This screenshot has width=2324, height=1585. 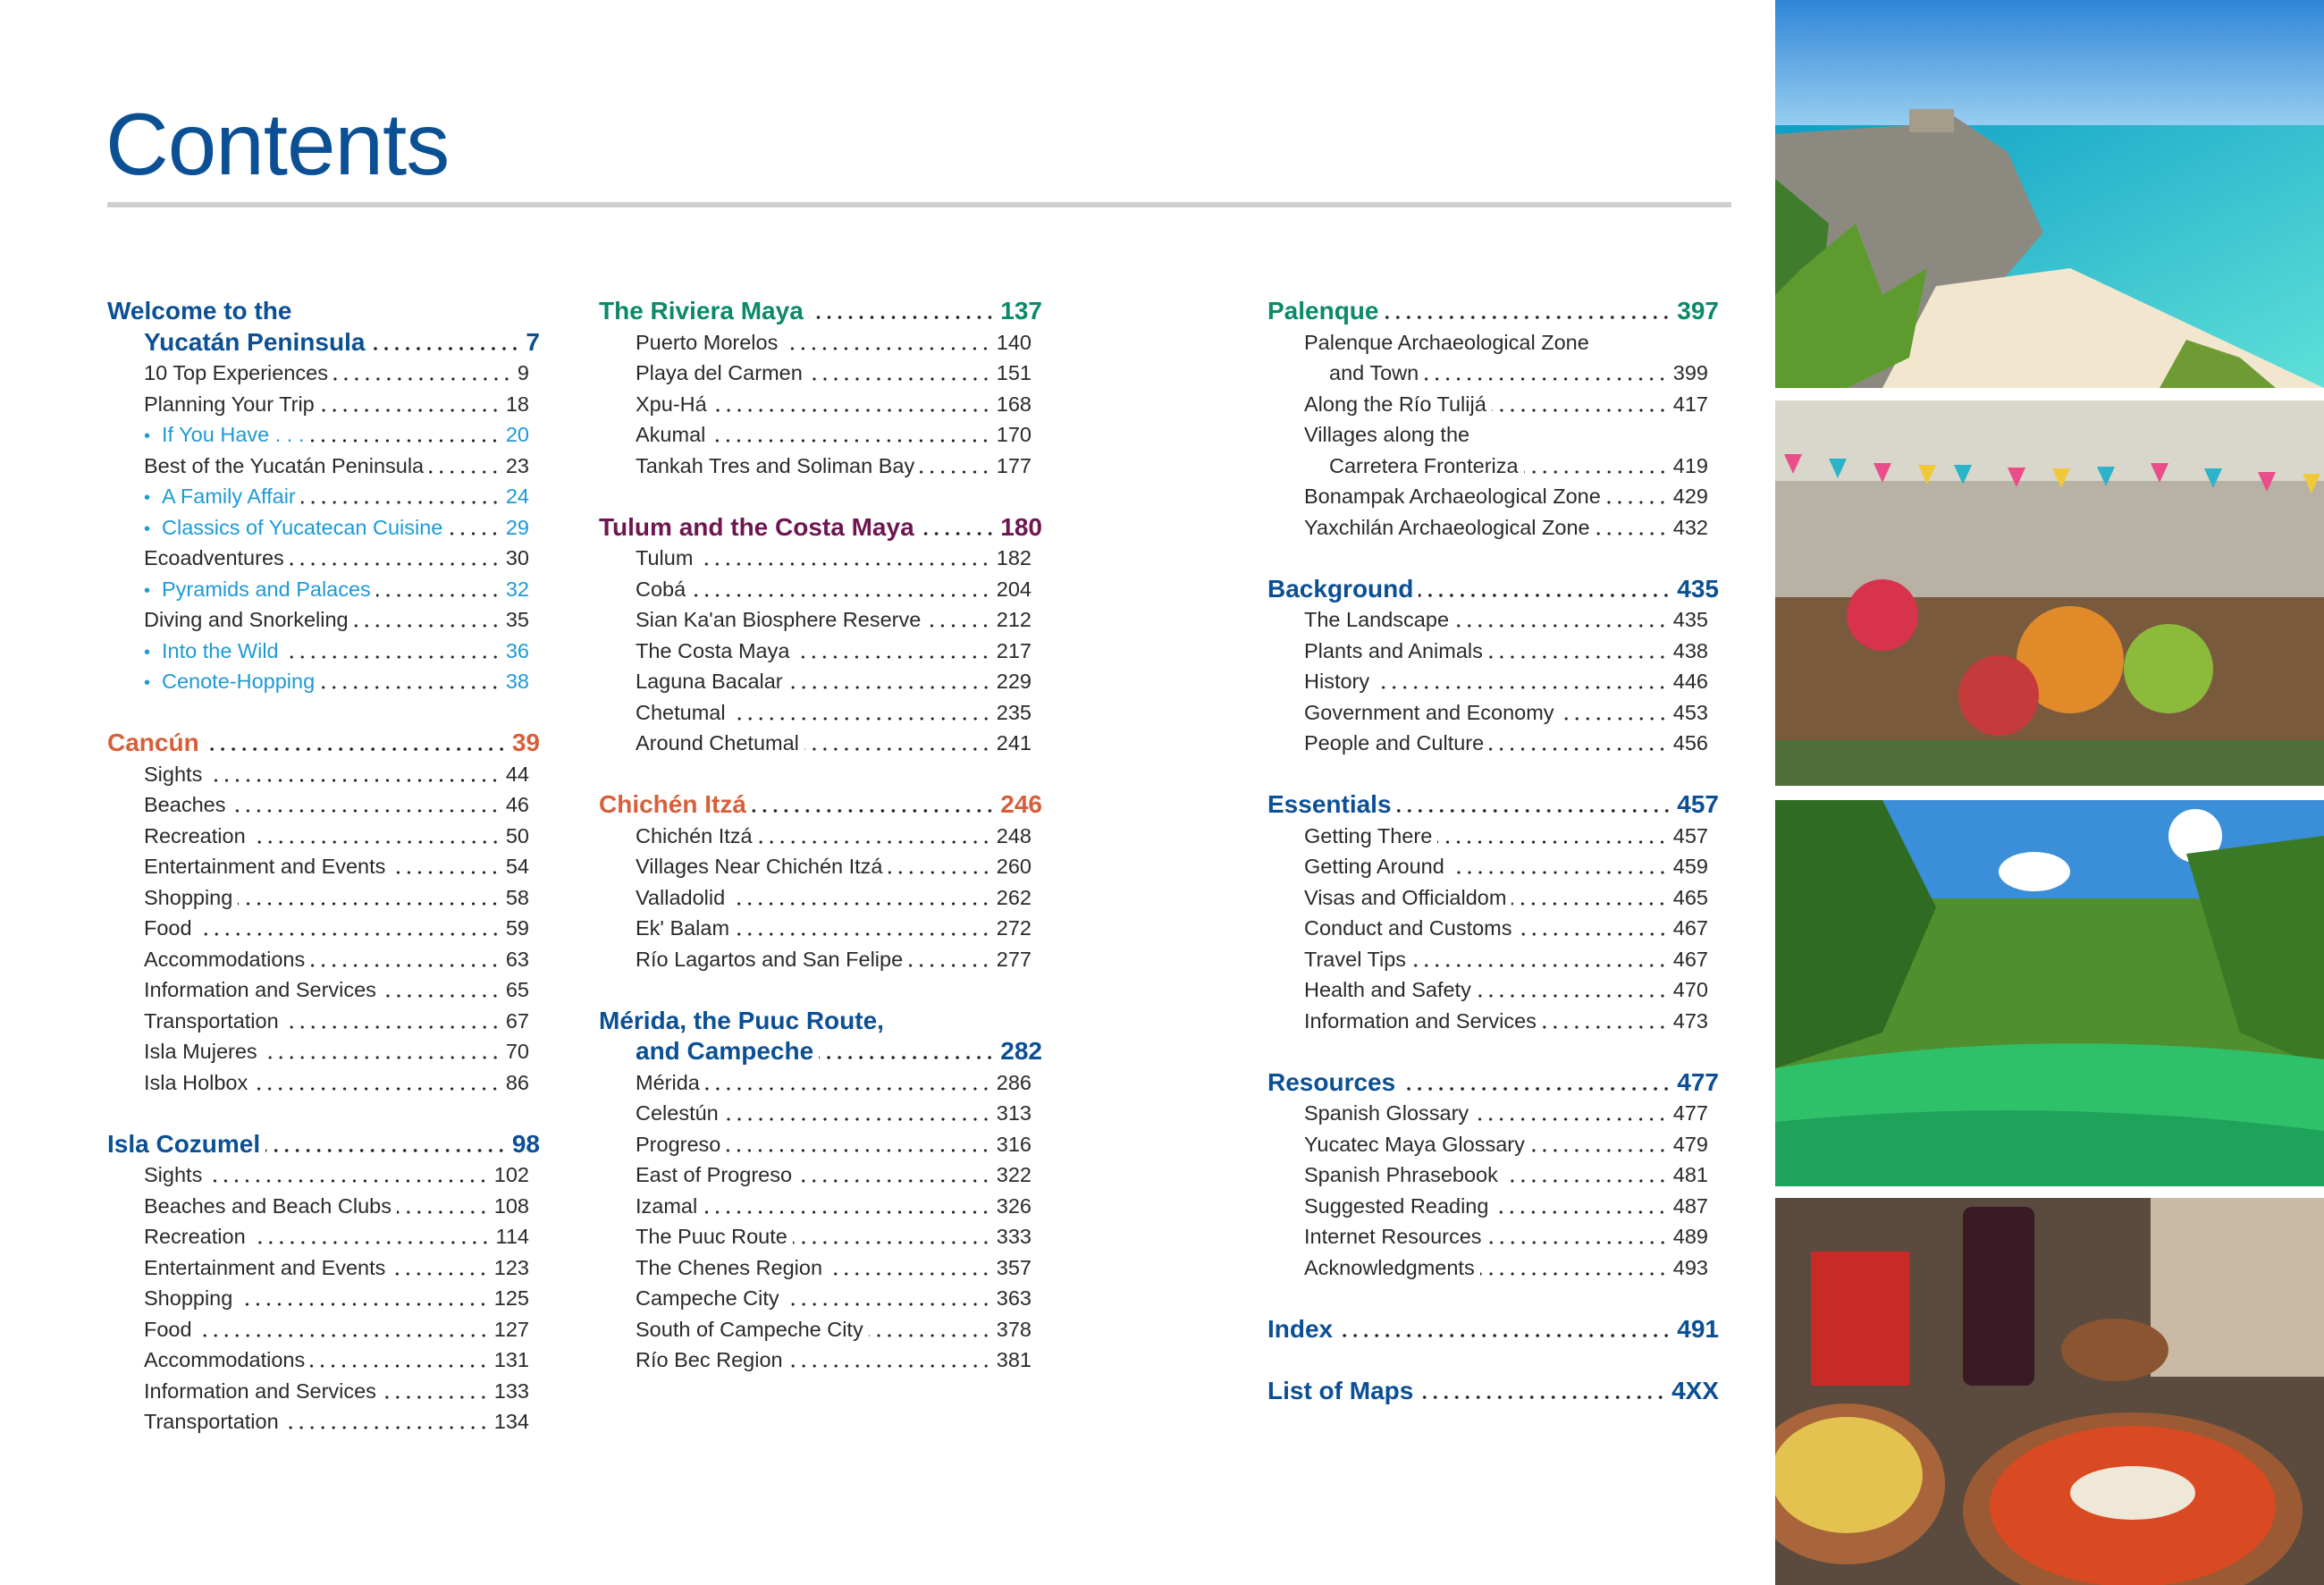 What do you see at coordinates (324, 805) in the screenshot?
I see `toc-entry: Beaches 46` at bounding box center [324, 805].